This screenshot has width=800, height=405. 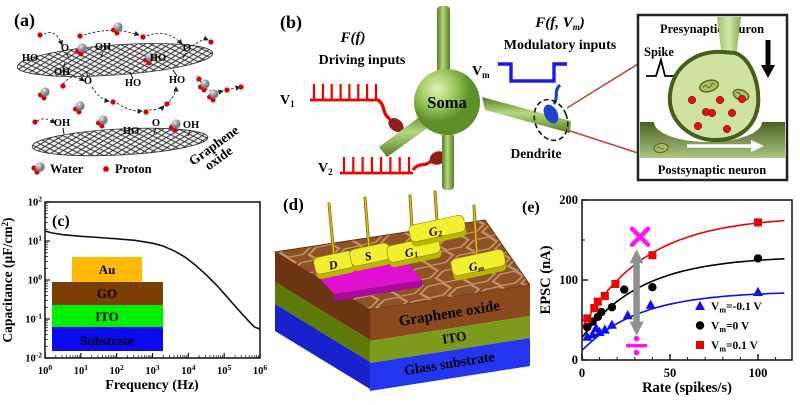 What do you see at coordinates (107, 304) in the screenshot?
I see `device-stack-inset: Au GO ITO Substrate` at bounding box center [107, 304].